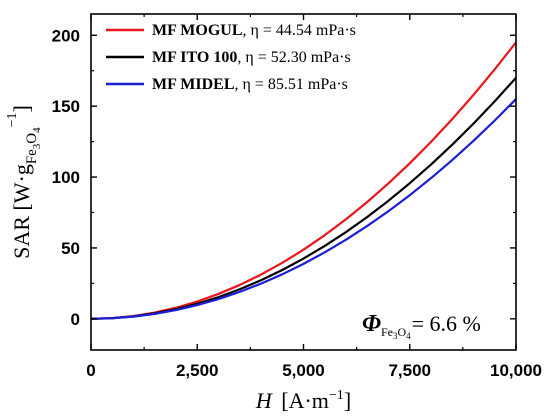  What do you see at coordinates (75, 319) in the screenshot?
I see `y-tick-label: 0` at bounding box center [75, 319].